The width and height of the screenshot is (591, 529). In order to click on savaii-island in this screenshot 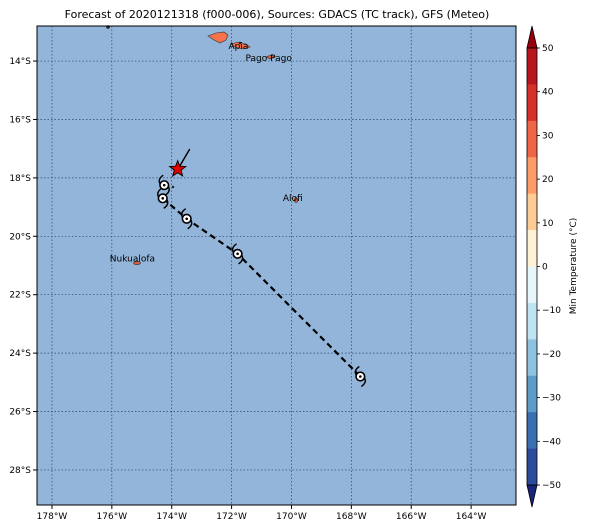, I will do `click(218, 37)`.